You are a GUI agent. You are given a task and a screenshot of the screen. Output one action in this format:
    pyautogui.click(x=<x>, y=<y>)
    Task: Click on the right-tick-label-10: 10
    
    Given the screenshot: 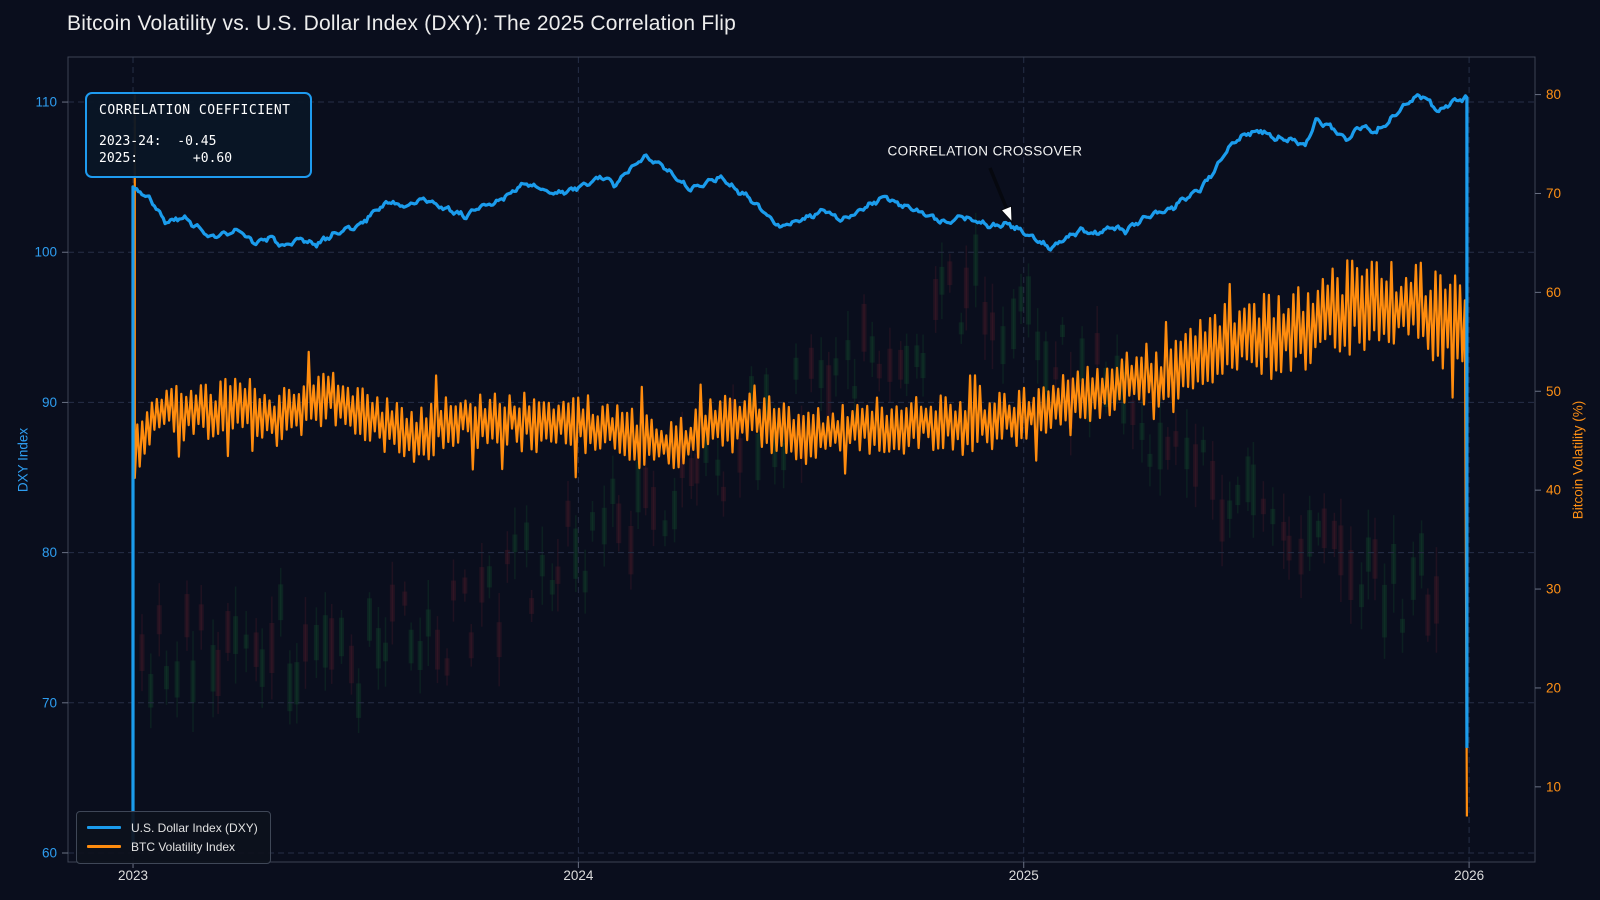 What is the action you would take?
    pyautogui.click(x=1553, y=786)
    